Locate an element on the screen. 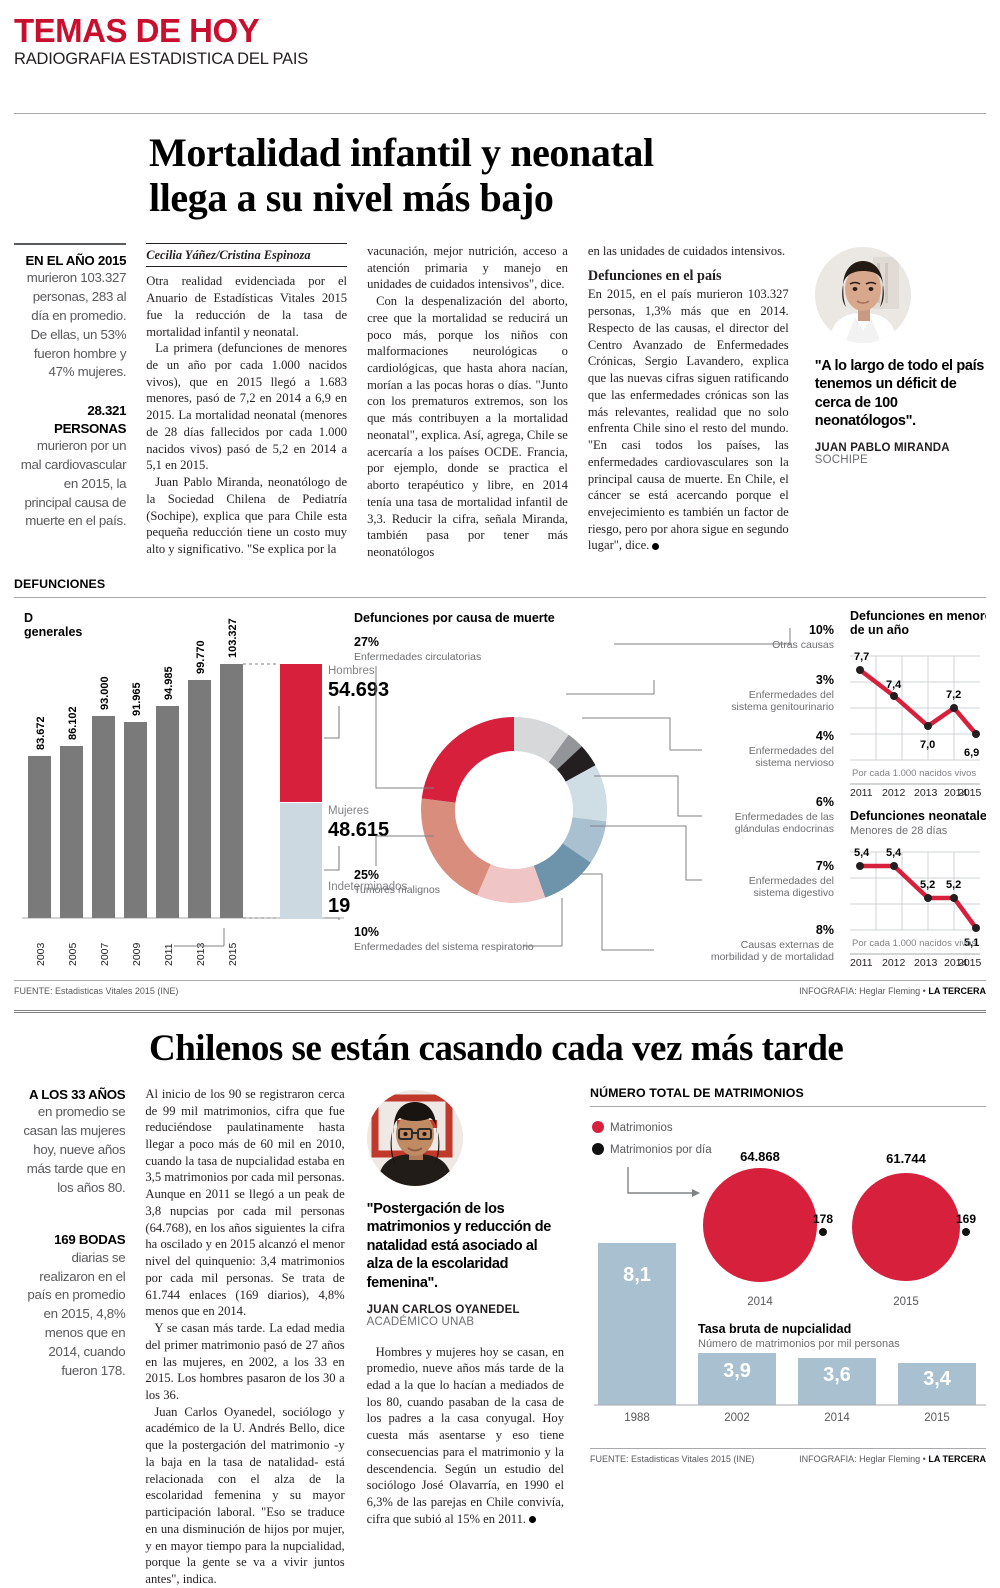 This screenshot has width=1000, height=1588. fact-lead: 169 BODAS is located at coordinates (90, 1240).